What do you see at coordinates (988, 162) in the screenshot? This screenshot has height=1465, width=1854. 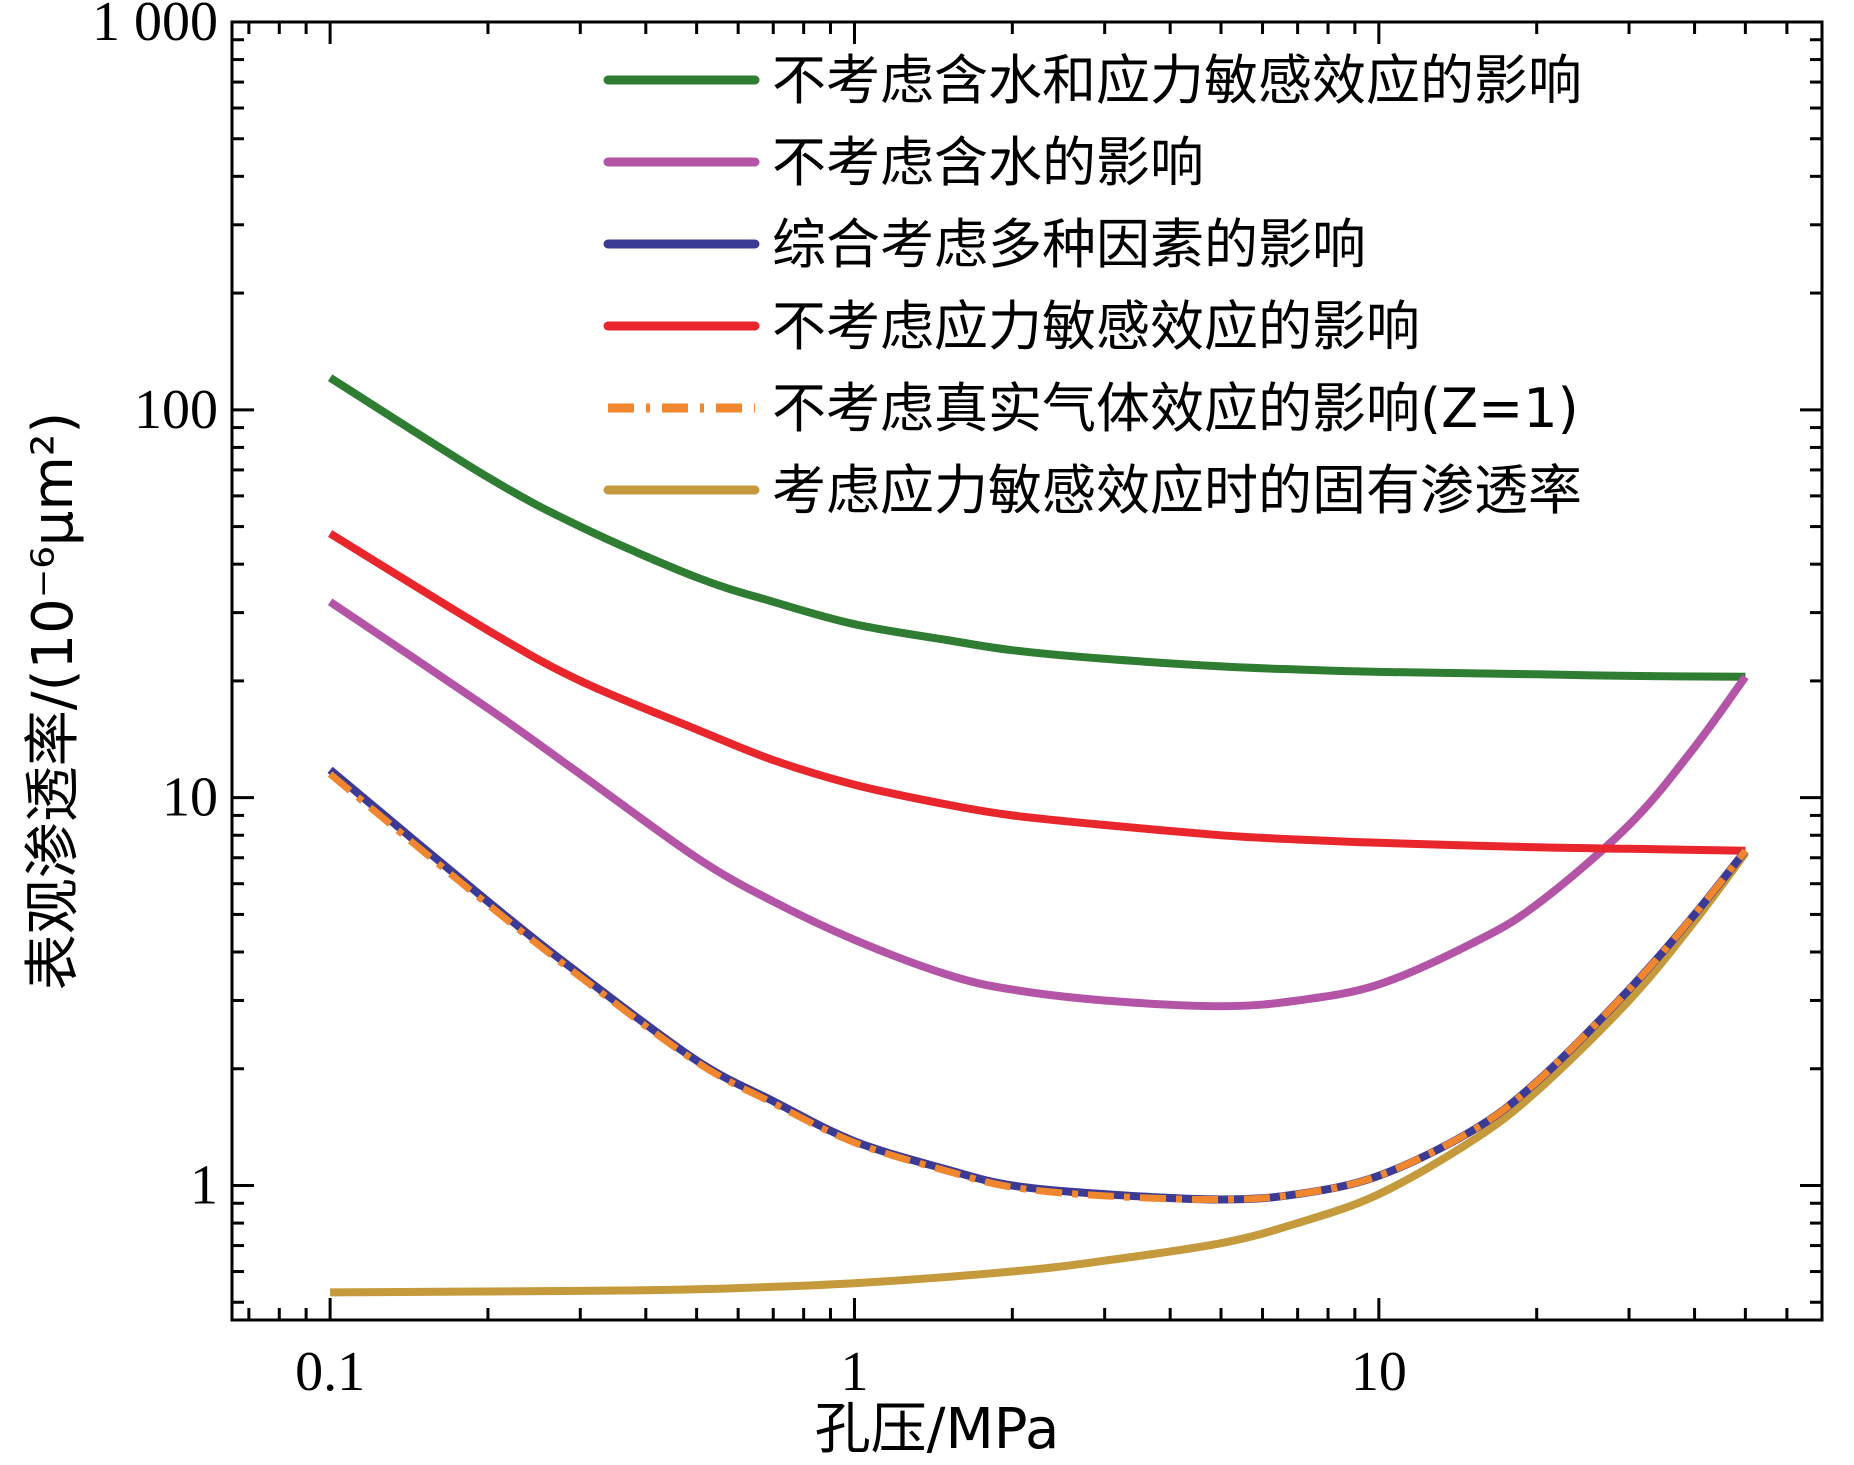 I see `legend-label-1: 不考虑含水的影响` at bounding box center [988, 162].